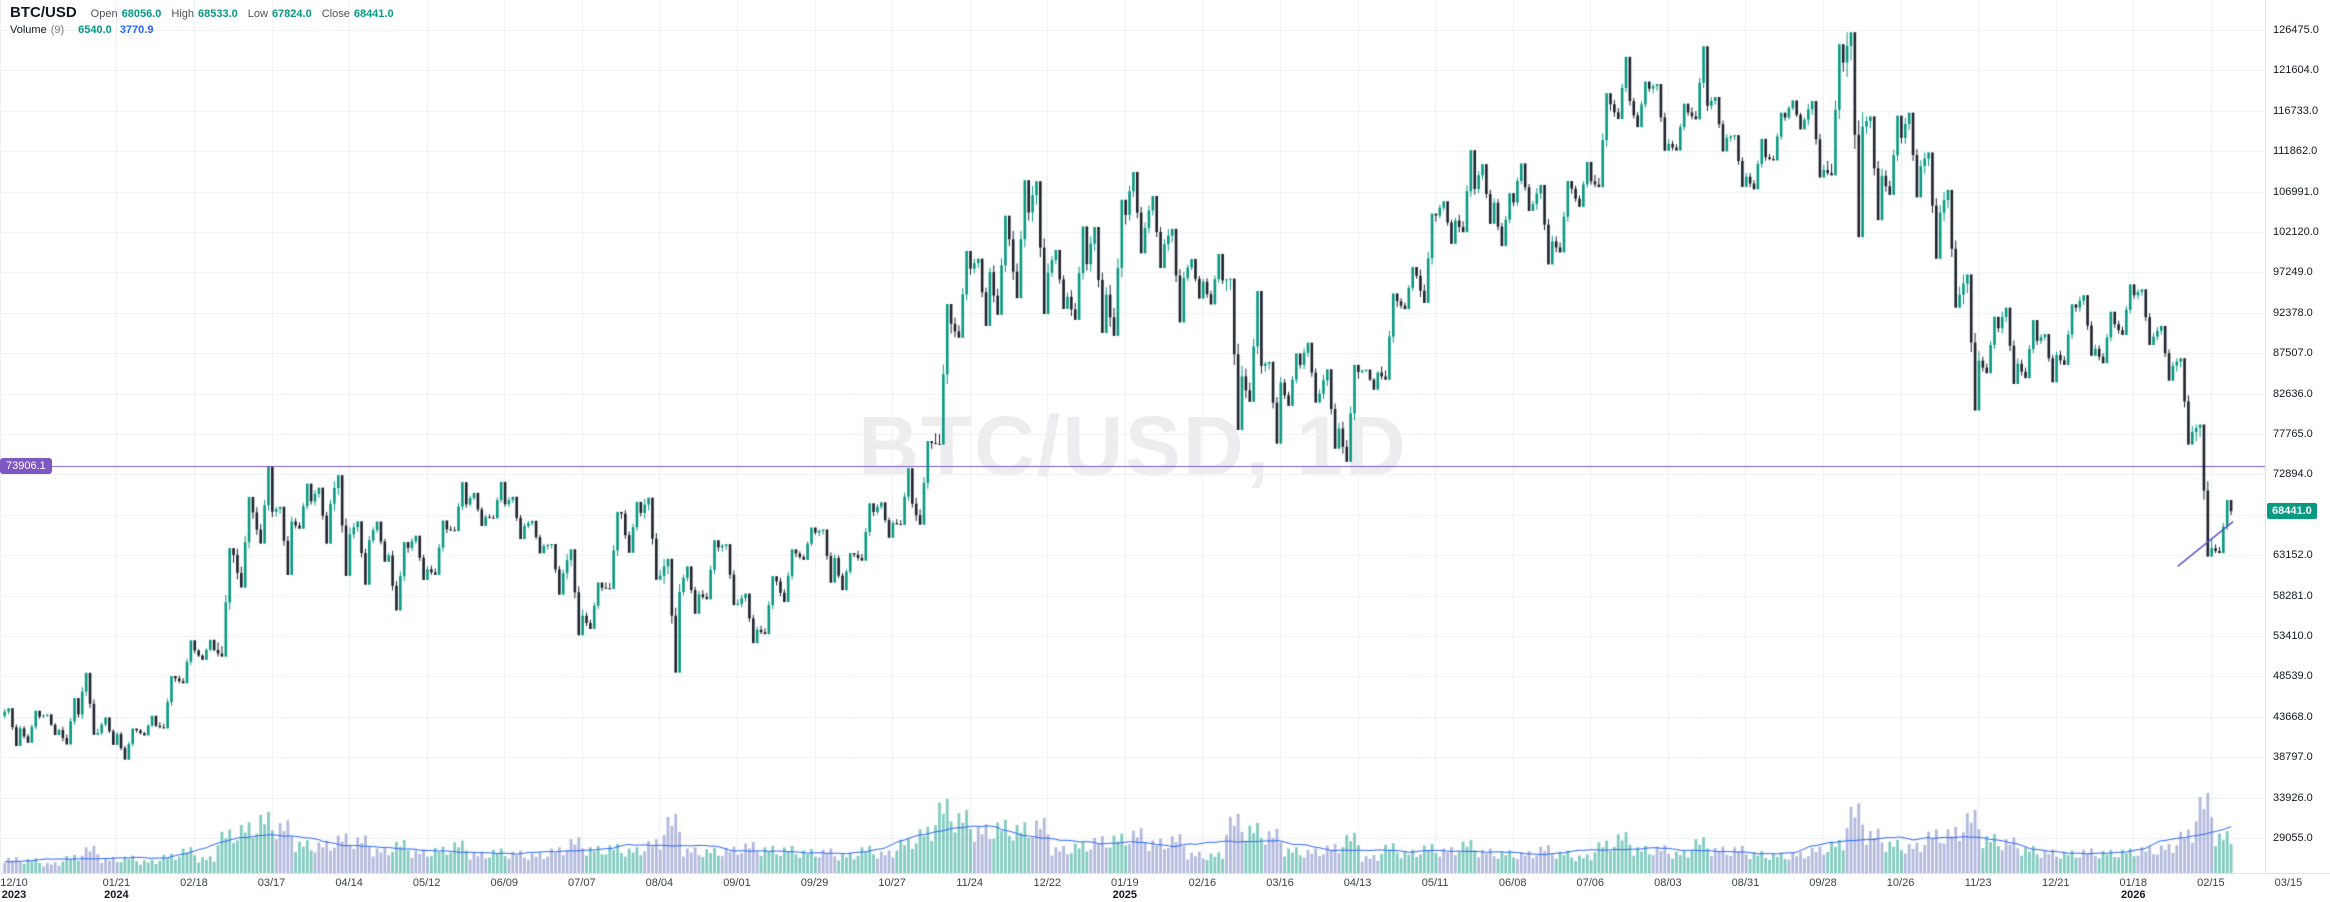 This screenshot has height=902, width=2330. Describe the element at coordinates (659, 883) in the screenshot. I see `time-tick-label: 08/04` at that location.